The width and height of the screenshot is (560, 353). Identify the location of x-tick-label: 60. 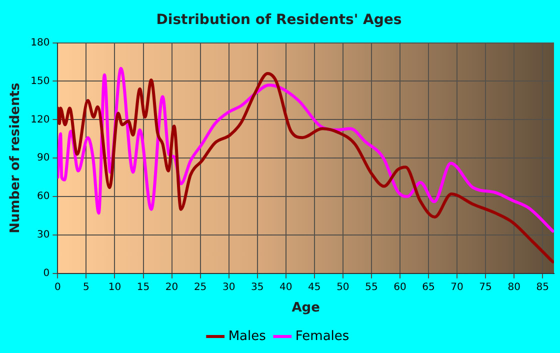
(400, 287).